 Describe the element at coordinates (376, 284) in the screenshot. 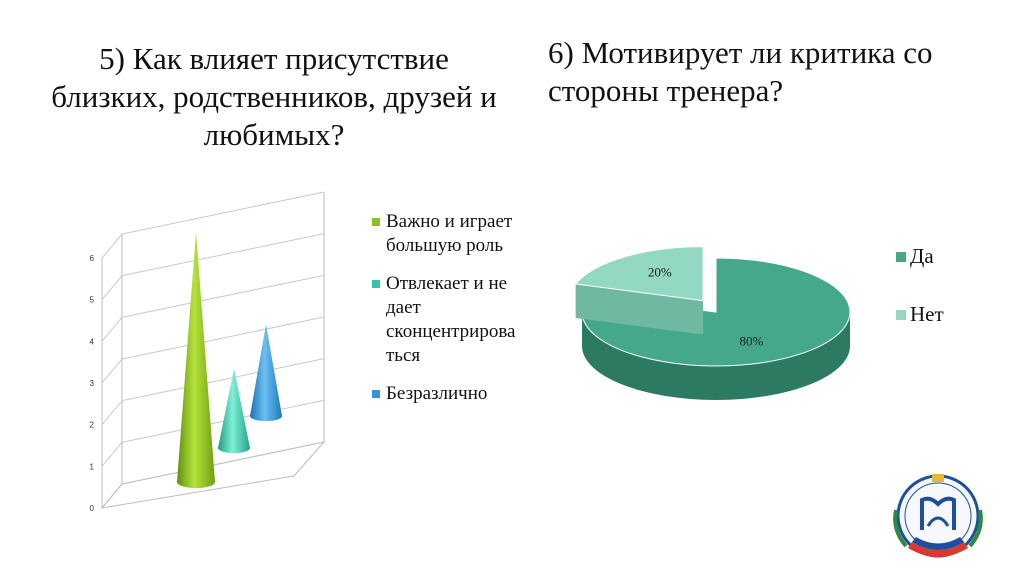

I see `legend-swatch-distracts` at that location.